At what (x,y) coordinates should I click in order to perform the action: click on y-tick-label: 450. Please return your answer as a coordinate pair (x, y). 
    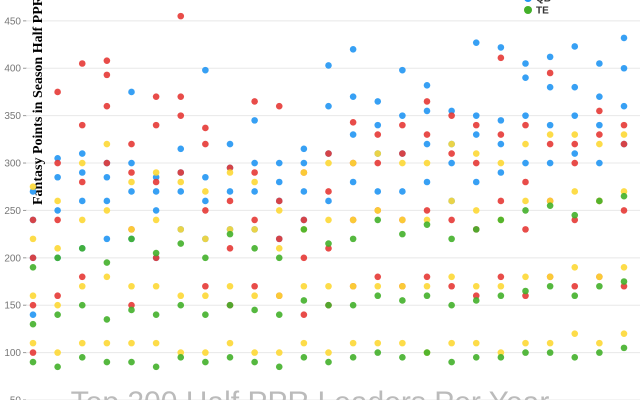
    Looking at the image, I should click on (12, 21).